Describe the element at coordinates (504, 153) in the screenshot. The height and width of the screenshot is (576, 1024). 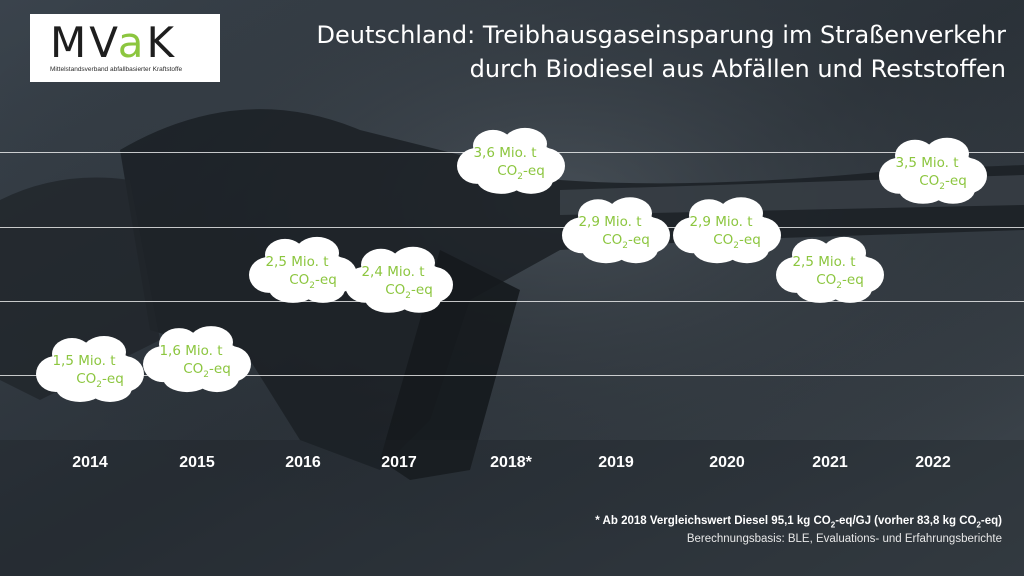
I see `value-label: 3,6 Mio. t` at that location.